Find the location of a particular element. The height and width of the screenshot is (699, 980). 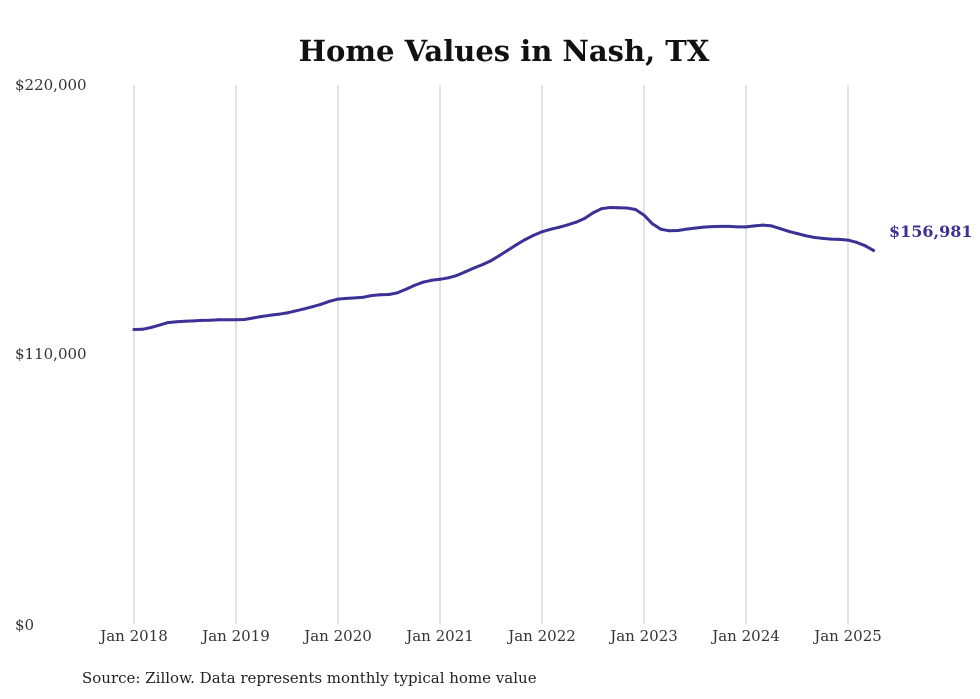

home-value-points is located at coordinates (503, 268).